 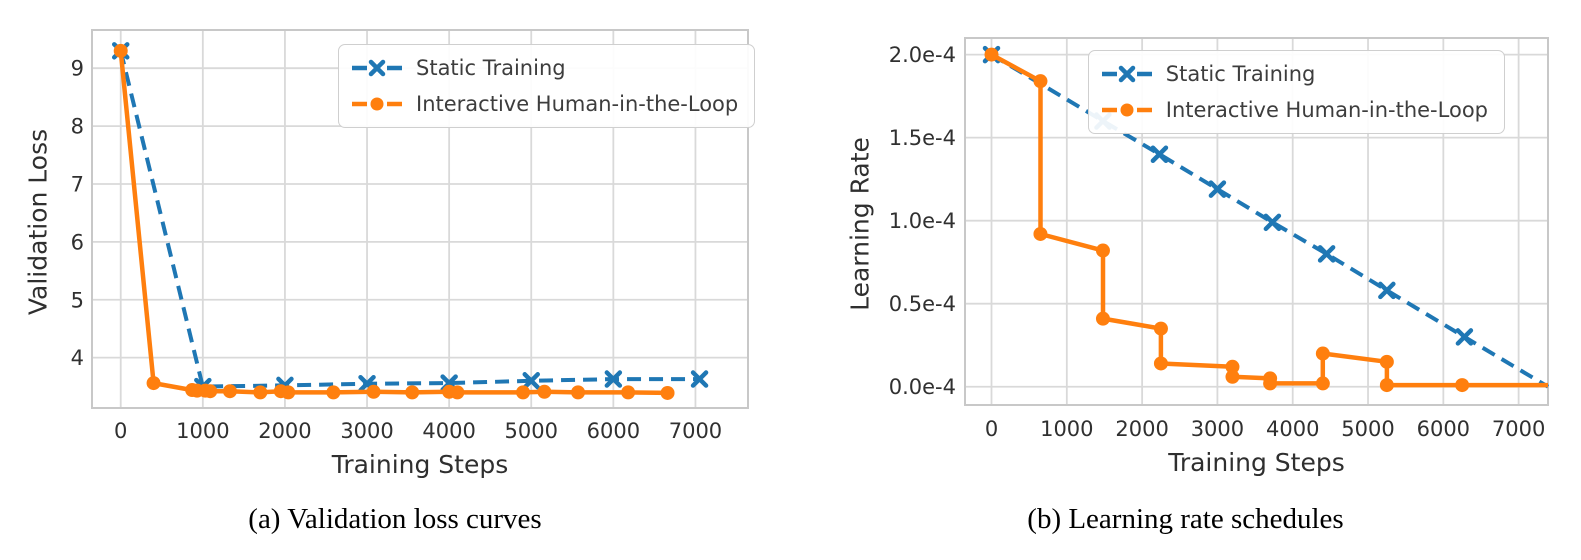 What do you see at coordinates (38, 222) in the screenshot?
I see `y-axis-label-validation-loss: Validation Loss` at bounding box center [38, 222].